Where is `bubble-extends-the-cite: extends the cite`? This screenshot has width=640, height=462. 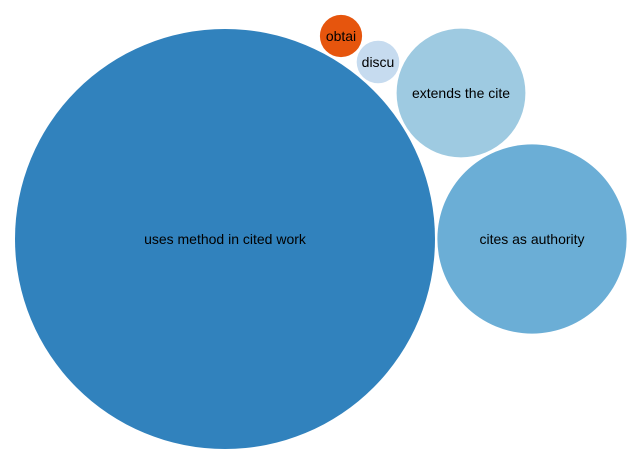 bubble-extends-the-cite: extends the cite is located at coordinates (461, 93).